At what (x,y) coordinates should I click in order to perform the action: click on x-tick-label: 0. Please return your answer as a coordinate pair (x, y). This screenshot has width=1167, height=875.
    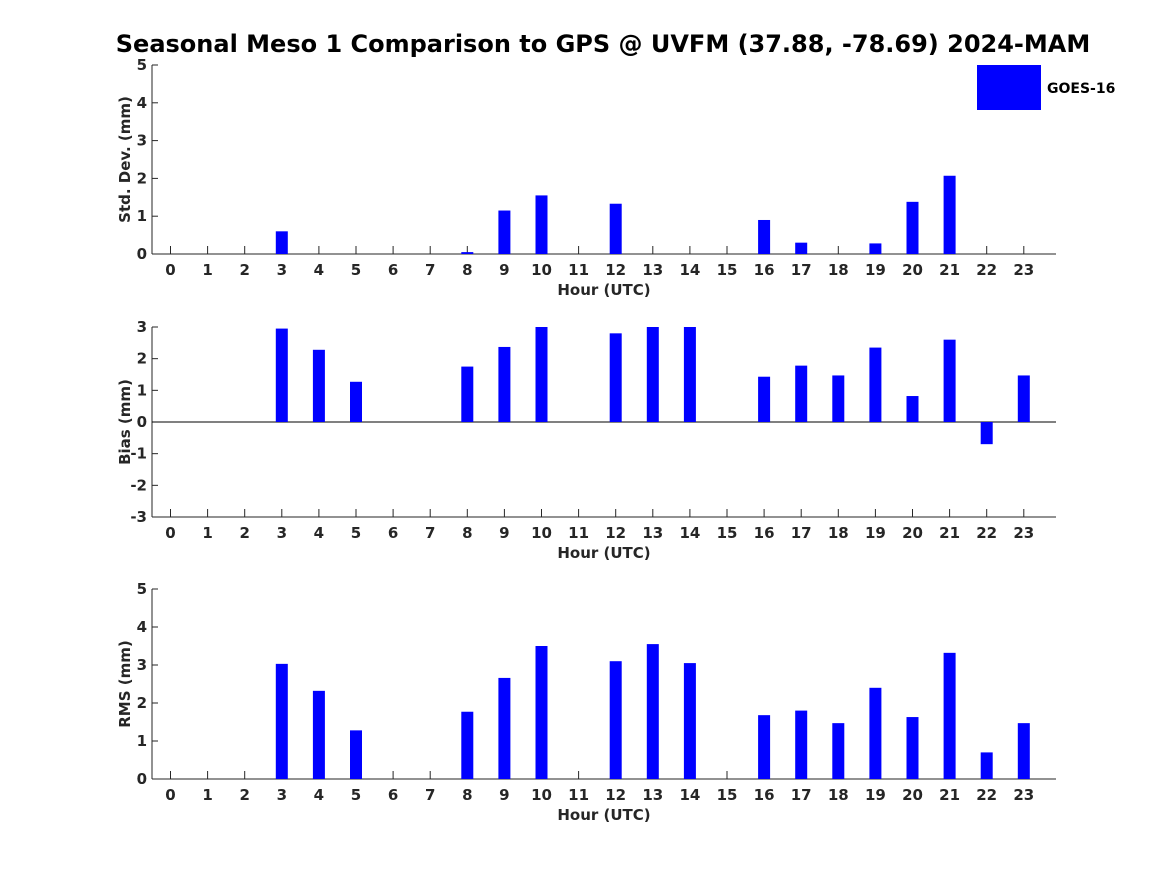
    Looking at the image, I should click on (170, 533).